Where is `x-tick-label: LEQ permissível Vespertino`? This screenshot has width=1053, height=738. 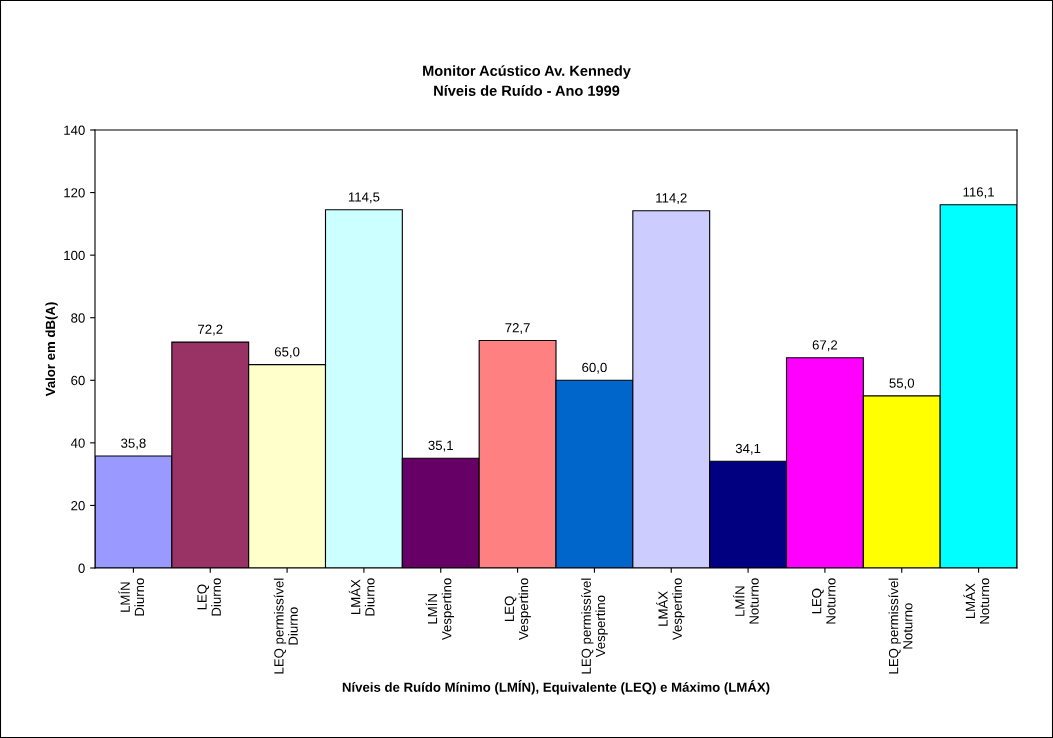 x-tick-label: LEQ permissível Vespertino is located at coordinates (594, 626).